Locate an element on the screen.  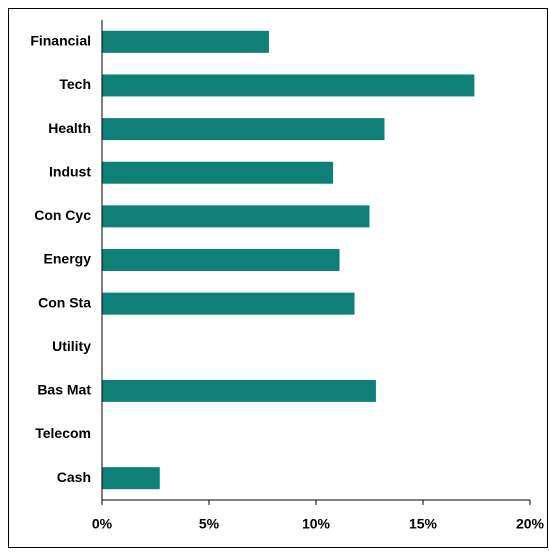
y-tick-label: Energy is located at coordinates (68, 259).